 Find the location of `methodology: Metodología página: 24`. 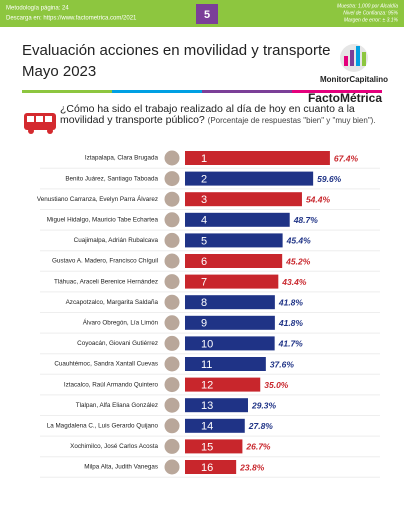

methodology: Metodología página: 24 is located at coordinates (37, 9).